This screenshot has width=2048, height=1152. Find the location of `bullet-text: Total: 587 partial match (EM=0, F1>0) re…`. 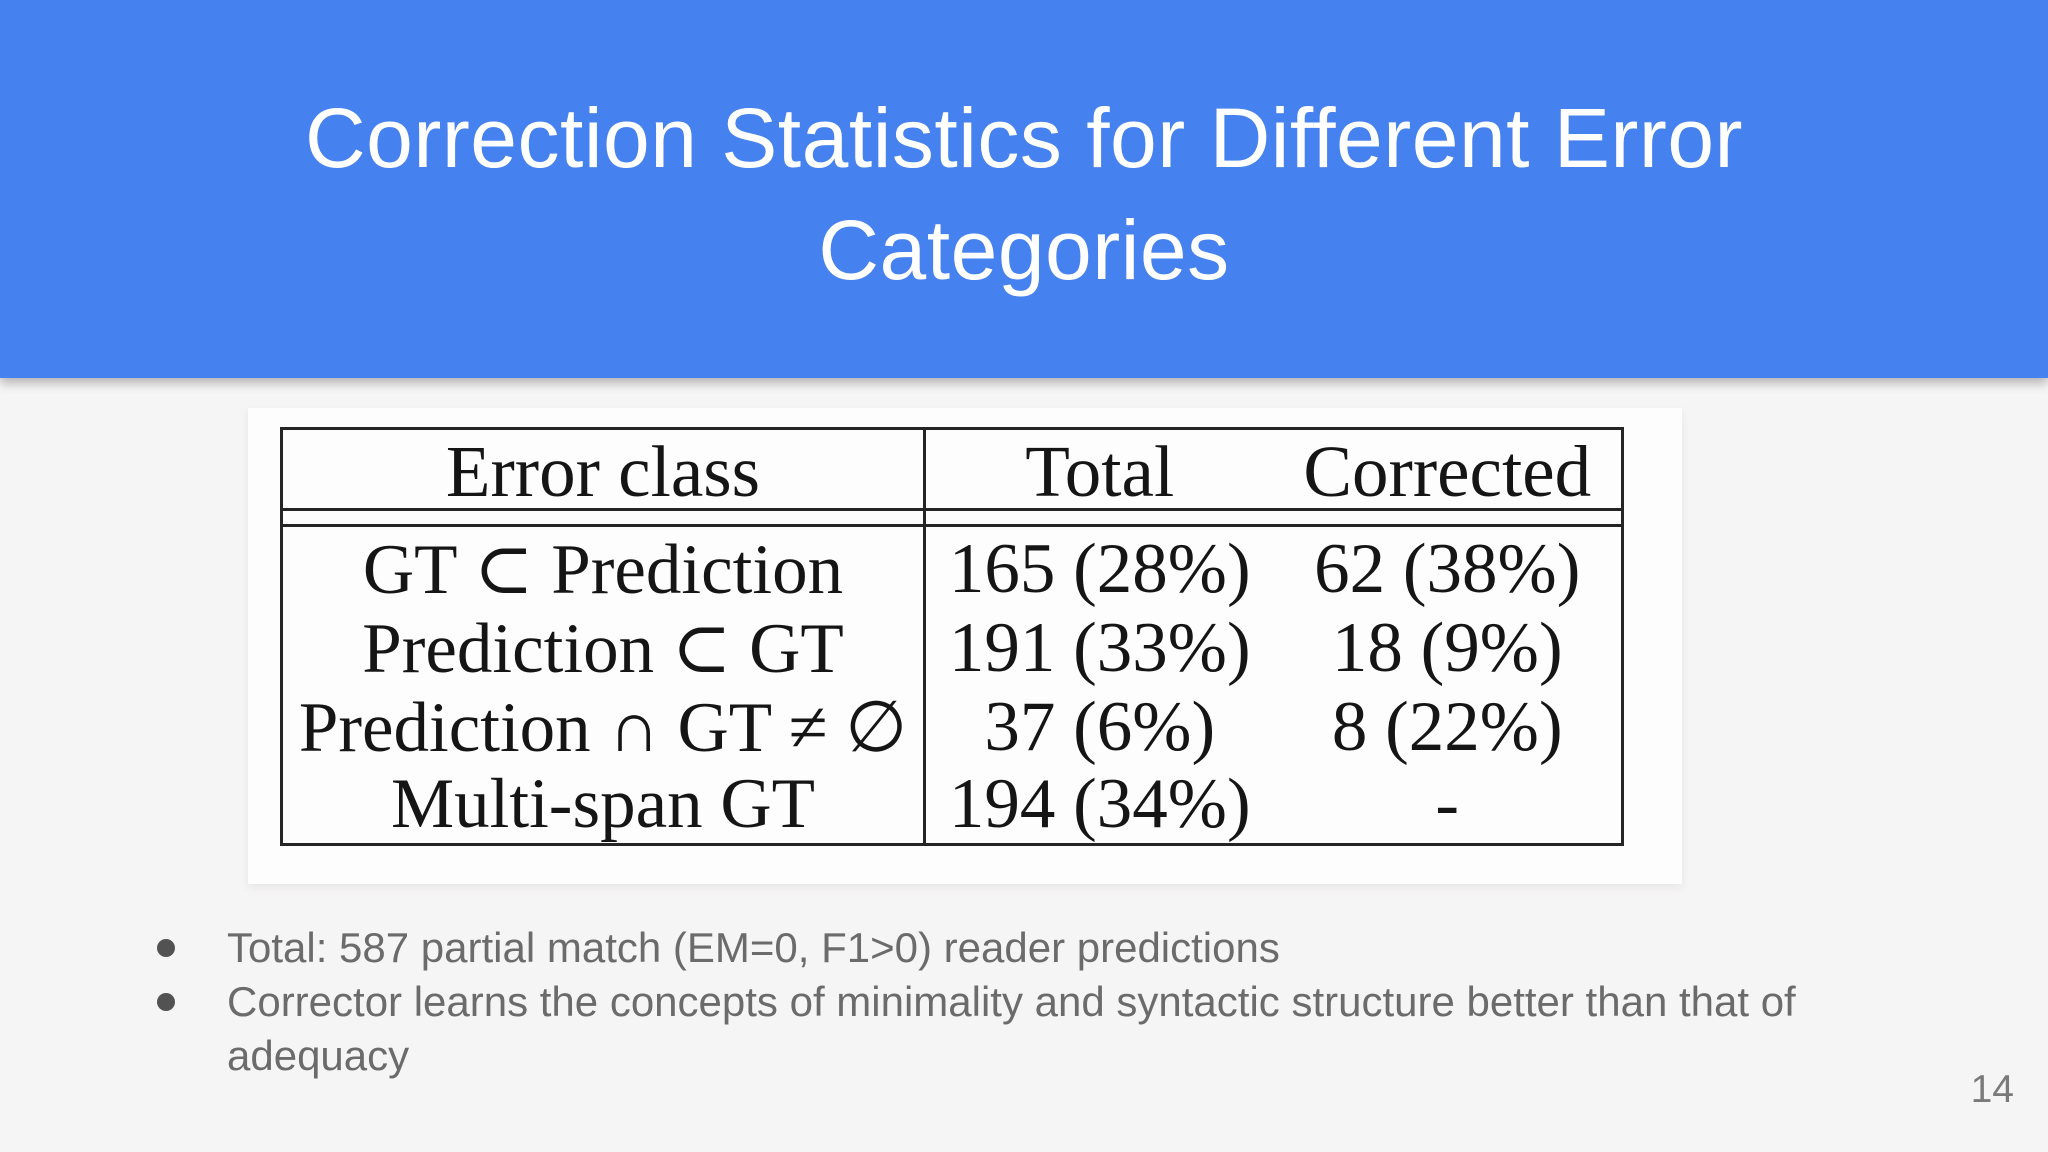

bullet-text: Total: 587 partial match (EM=0, F1>0) re… is located at coordinates (753, 947).